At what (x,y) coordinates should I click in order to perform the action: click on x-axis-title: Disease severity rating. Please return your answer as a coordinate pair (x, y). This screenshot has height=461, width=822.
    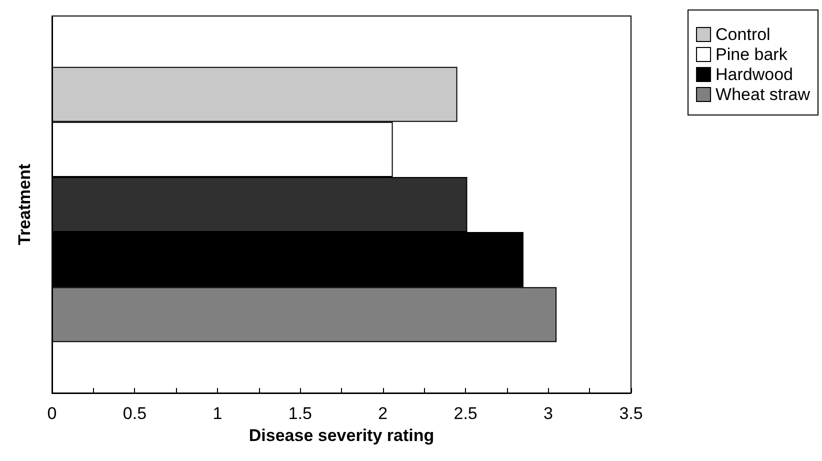
    Looking at the image, I should click on (341, 435).